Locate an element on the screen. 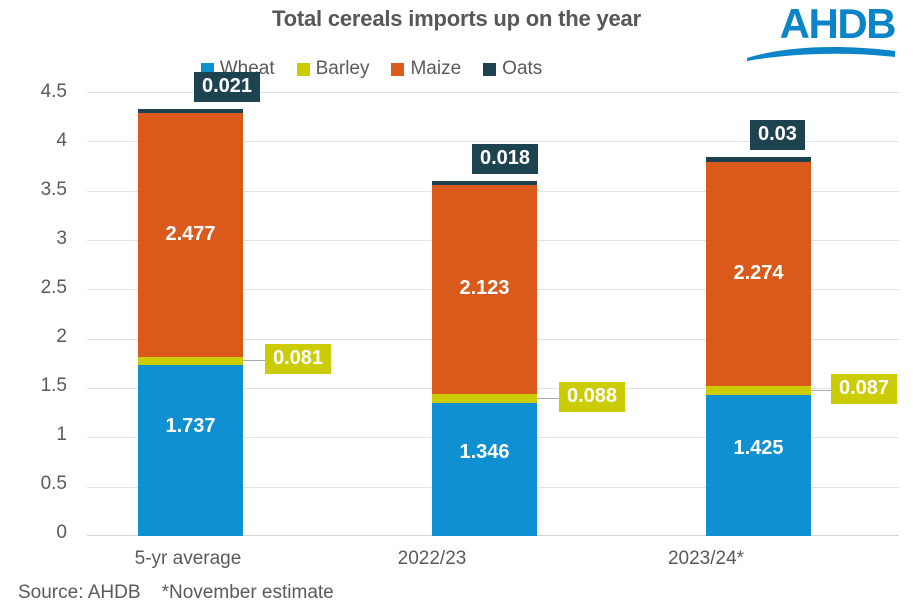  bar-value-wheat: 1.737 is located at coordinates (190, 426).